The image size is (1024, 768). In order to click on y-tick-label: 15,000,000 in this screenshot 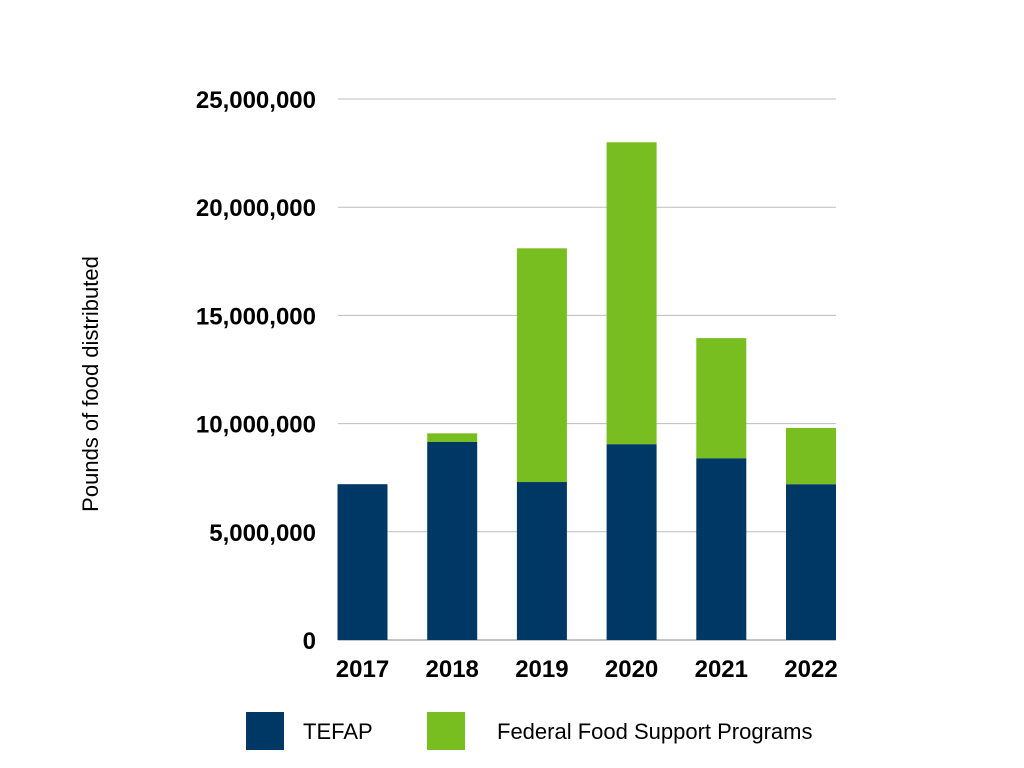, I will do `click(256, 316)`.